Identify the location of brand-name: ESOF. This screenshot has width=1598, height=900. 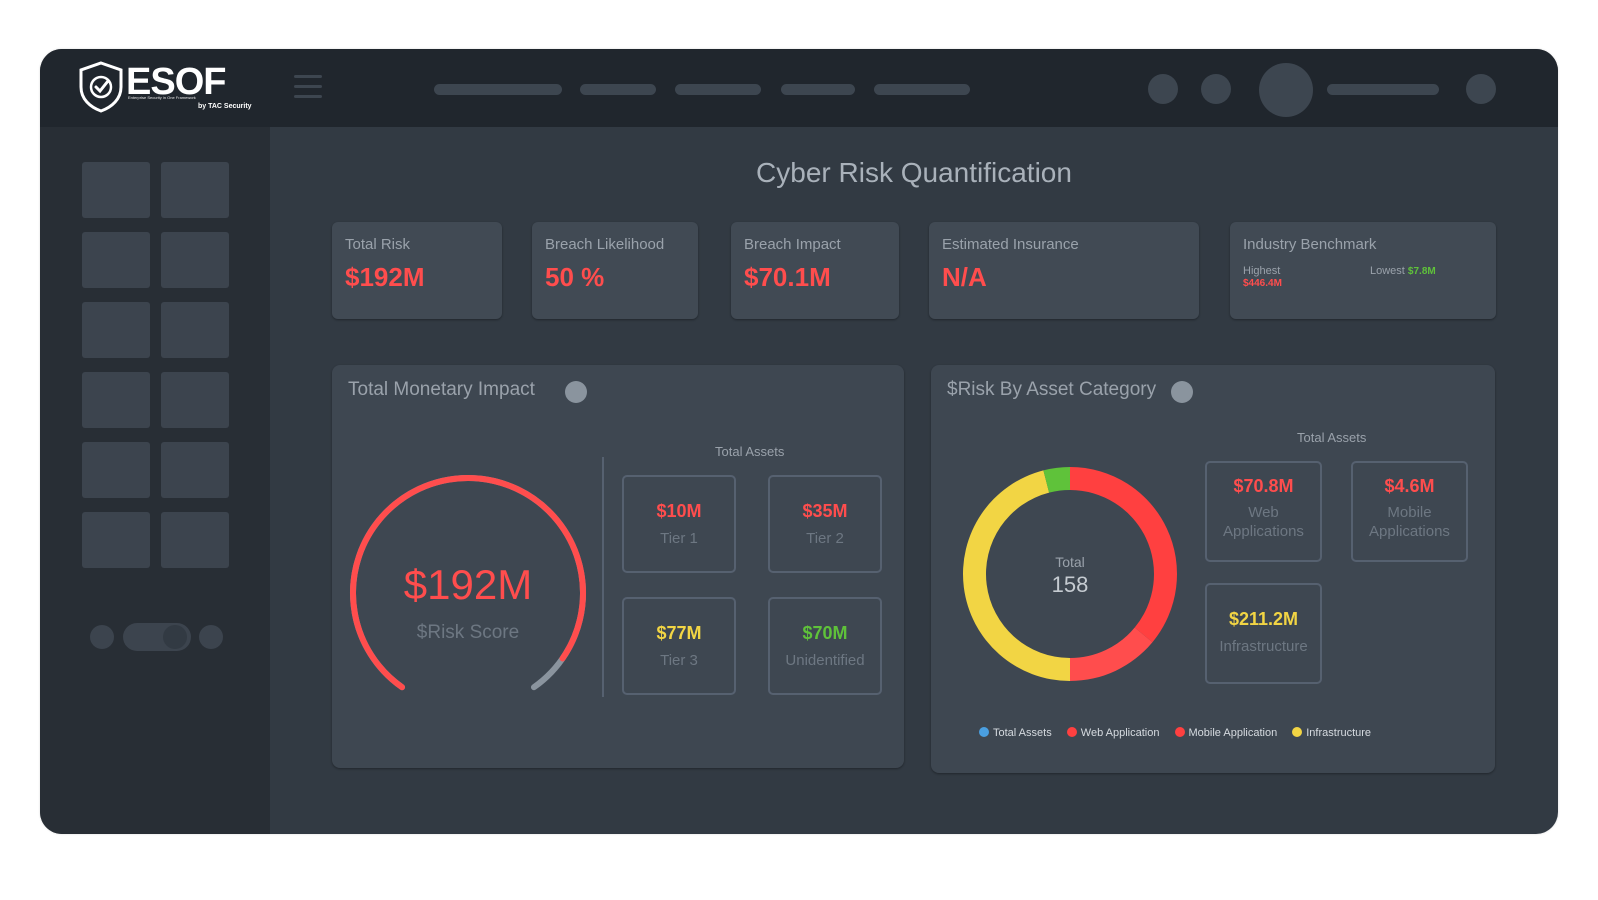
(176, 82).